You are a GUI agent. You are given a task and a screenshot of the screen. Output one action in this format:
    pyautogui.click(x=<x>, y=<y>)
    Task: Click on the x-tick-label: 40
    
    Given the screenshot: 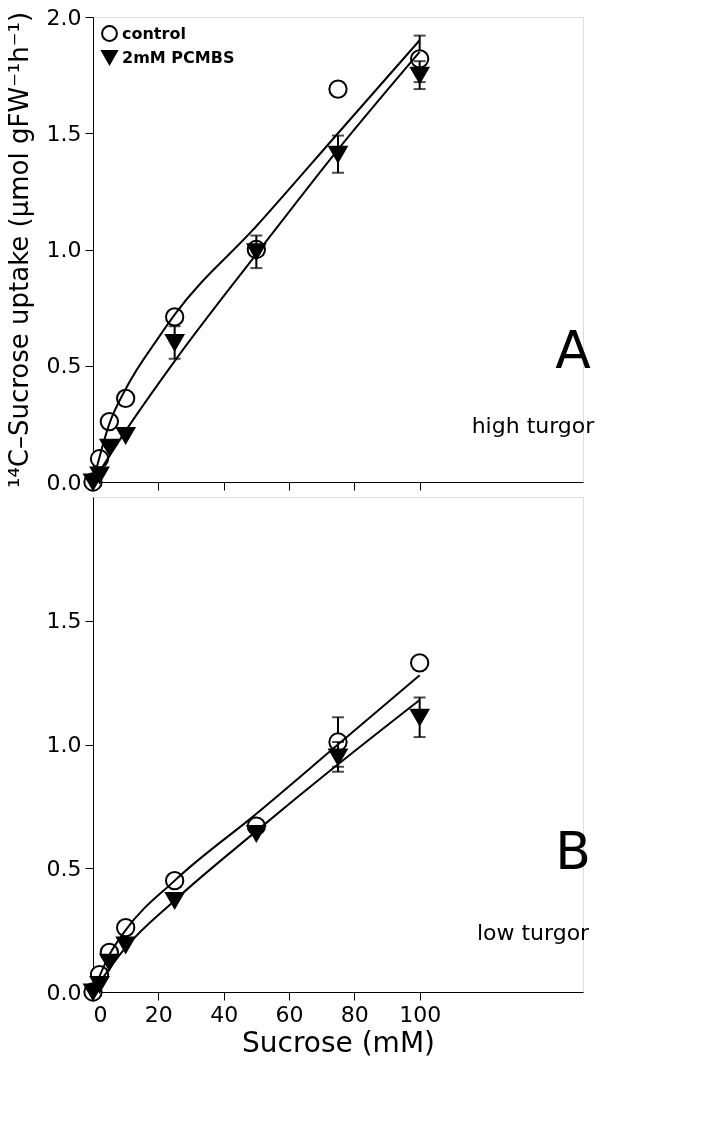 What is the action you would take?
    pyautogui.click(x=224, y=1014)
    